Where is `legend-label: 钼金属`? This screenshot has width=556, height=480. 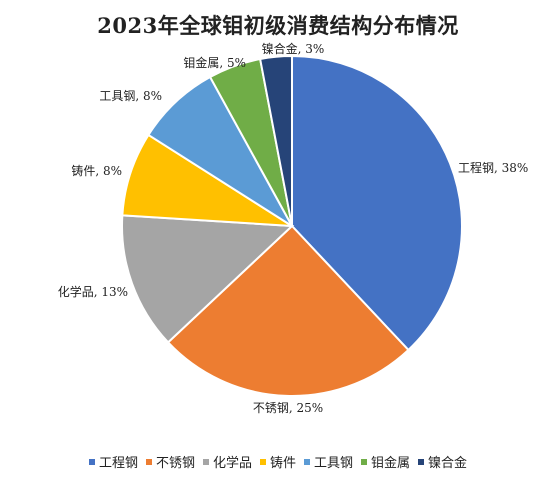 legend-label: 钼金属 is located at coordinates (391, 463).